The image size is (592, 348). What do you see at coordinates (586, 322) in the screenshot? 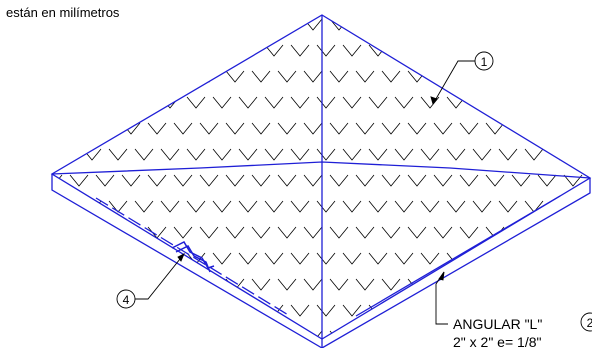
I see `callout-2: 2` at bounding box center [586, 322].